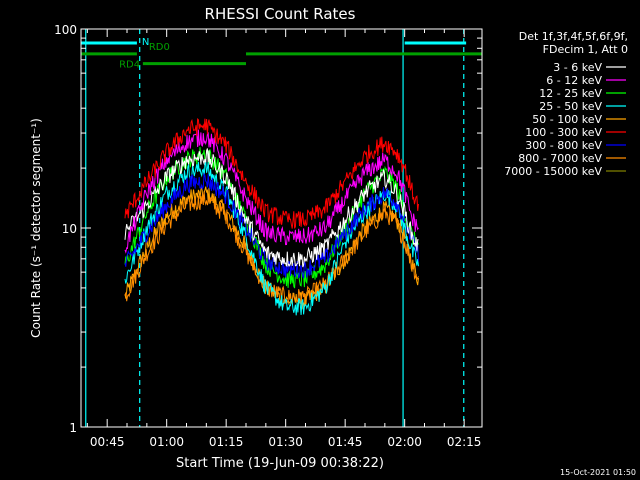  What do you see at coordinates (553, 171) in the screenshot?
I see `legend-entry-label: 7000 - 15000 keV` at bounding box center [553, 171].